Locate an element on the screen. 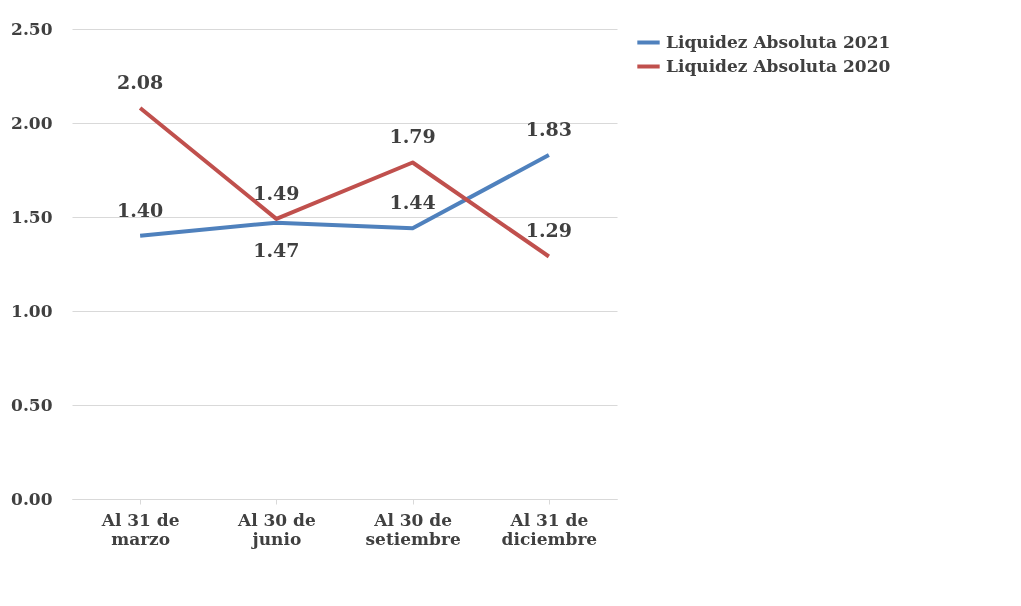  y-tick-label: 1.00 is located at coordinates (32, 310).